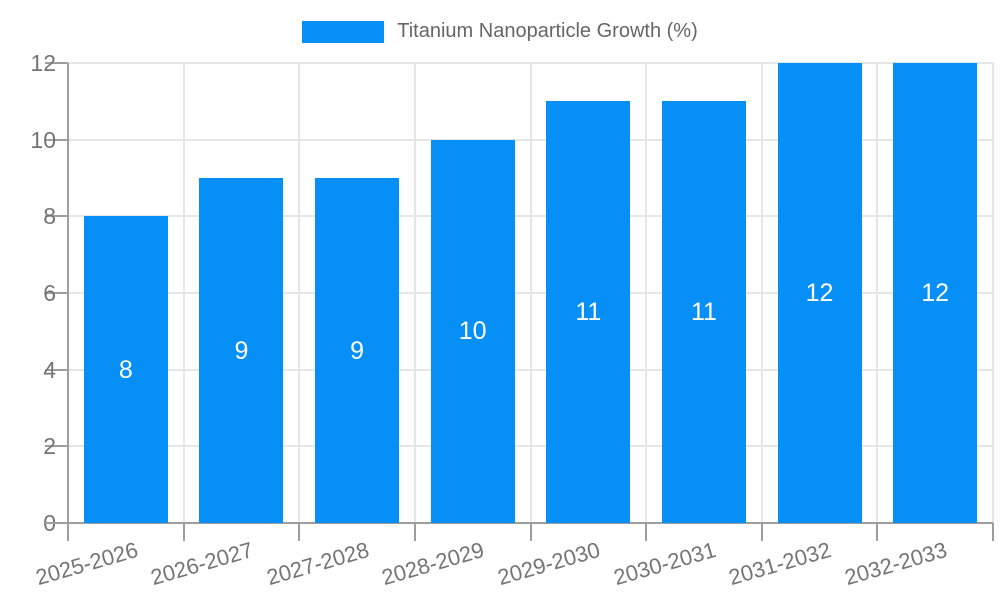 This screenshot has width=1000, height=600. What do you see at coordinates (343, 31) in the screenshot?
I see `legend-swatch` at bounding box center [343, 31].